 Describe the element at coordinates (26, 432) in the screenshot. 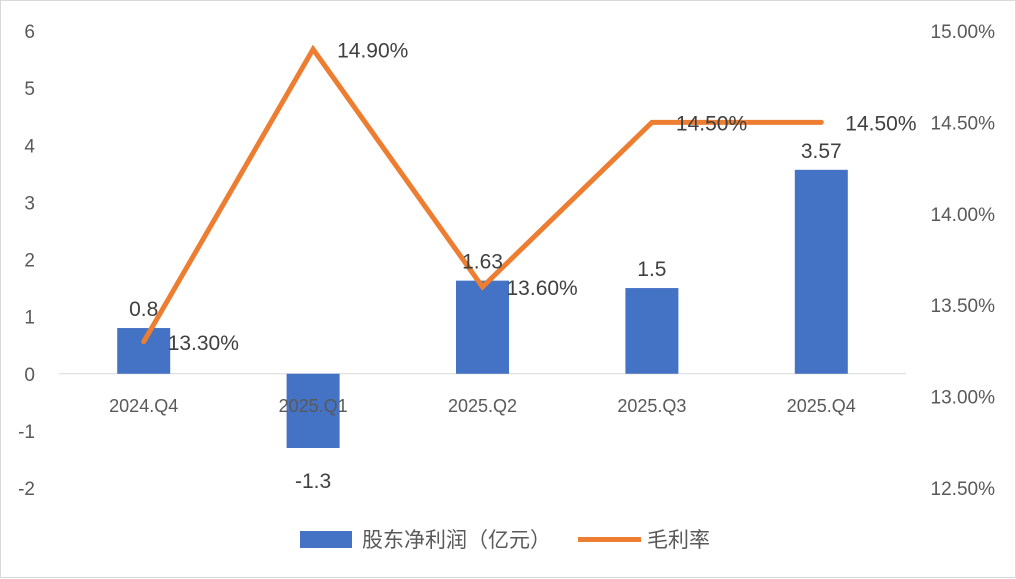

I see `y-left-tick-label: -1` at that location.